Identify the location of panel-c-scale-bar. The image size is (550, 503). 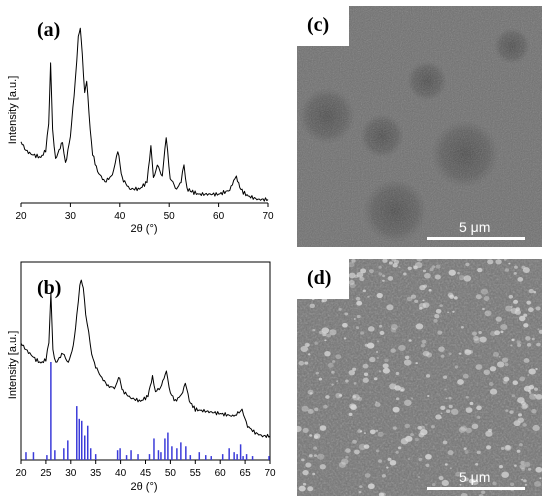
(476, 238).